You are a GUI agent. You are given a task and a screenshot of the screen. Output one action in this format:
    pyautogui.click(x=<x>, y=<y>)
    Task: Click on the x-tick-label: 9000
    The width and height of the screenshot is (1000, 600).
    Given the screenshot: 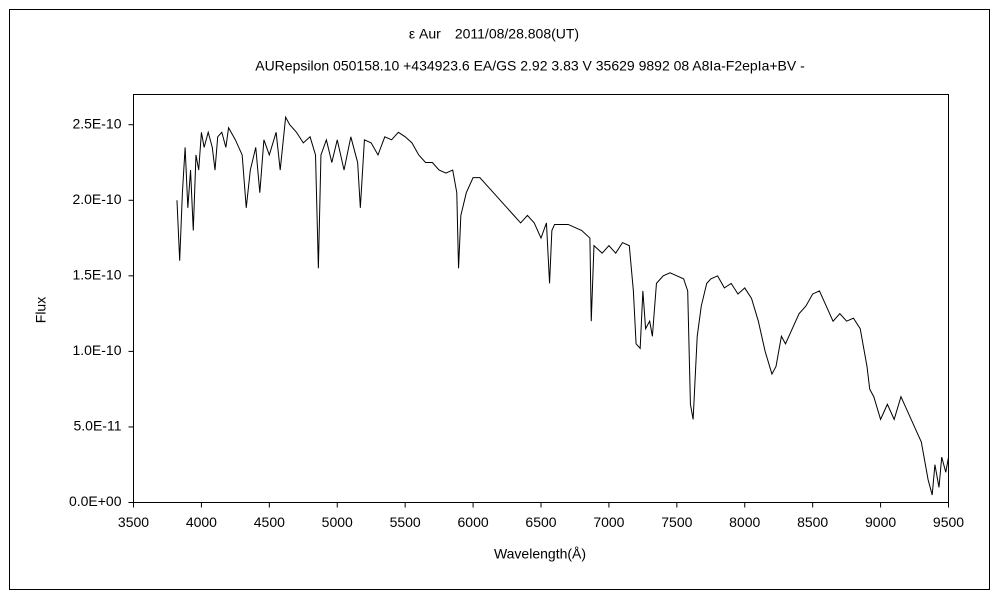 What is the action you would take?
    pyautogui.click(x=880, y=522)
    